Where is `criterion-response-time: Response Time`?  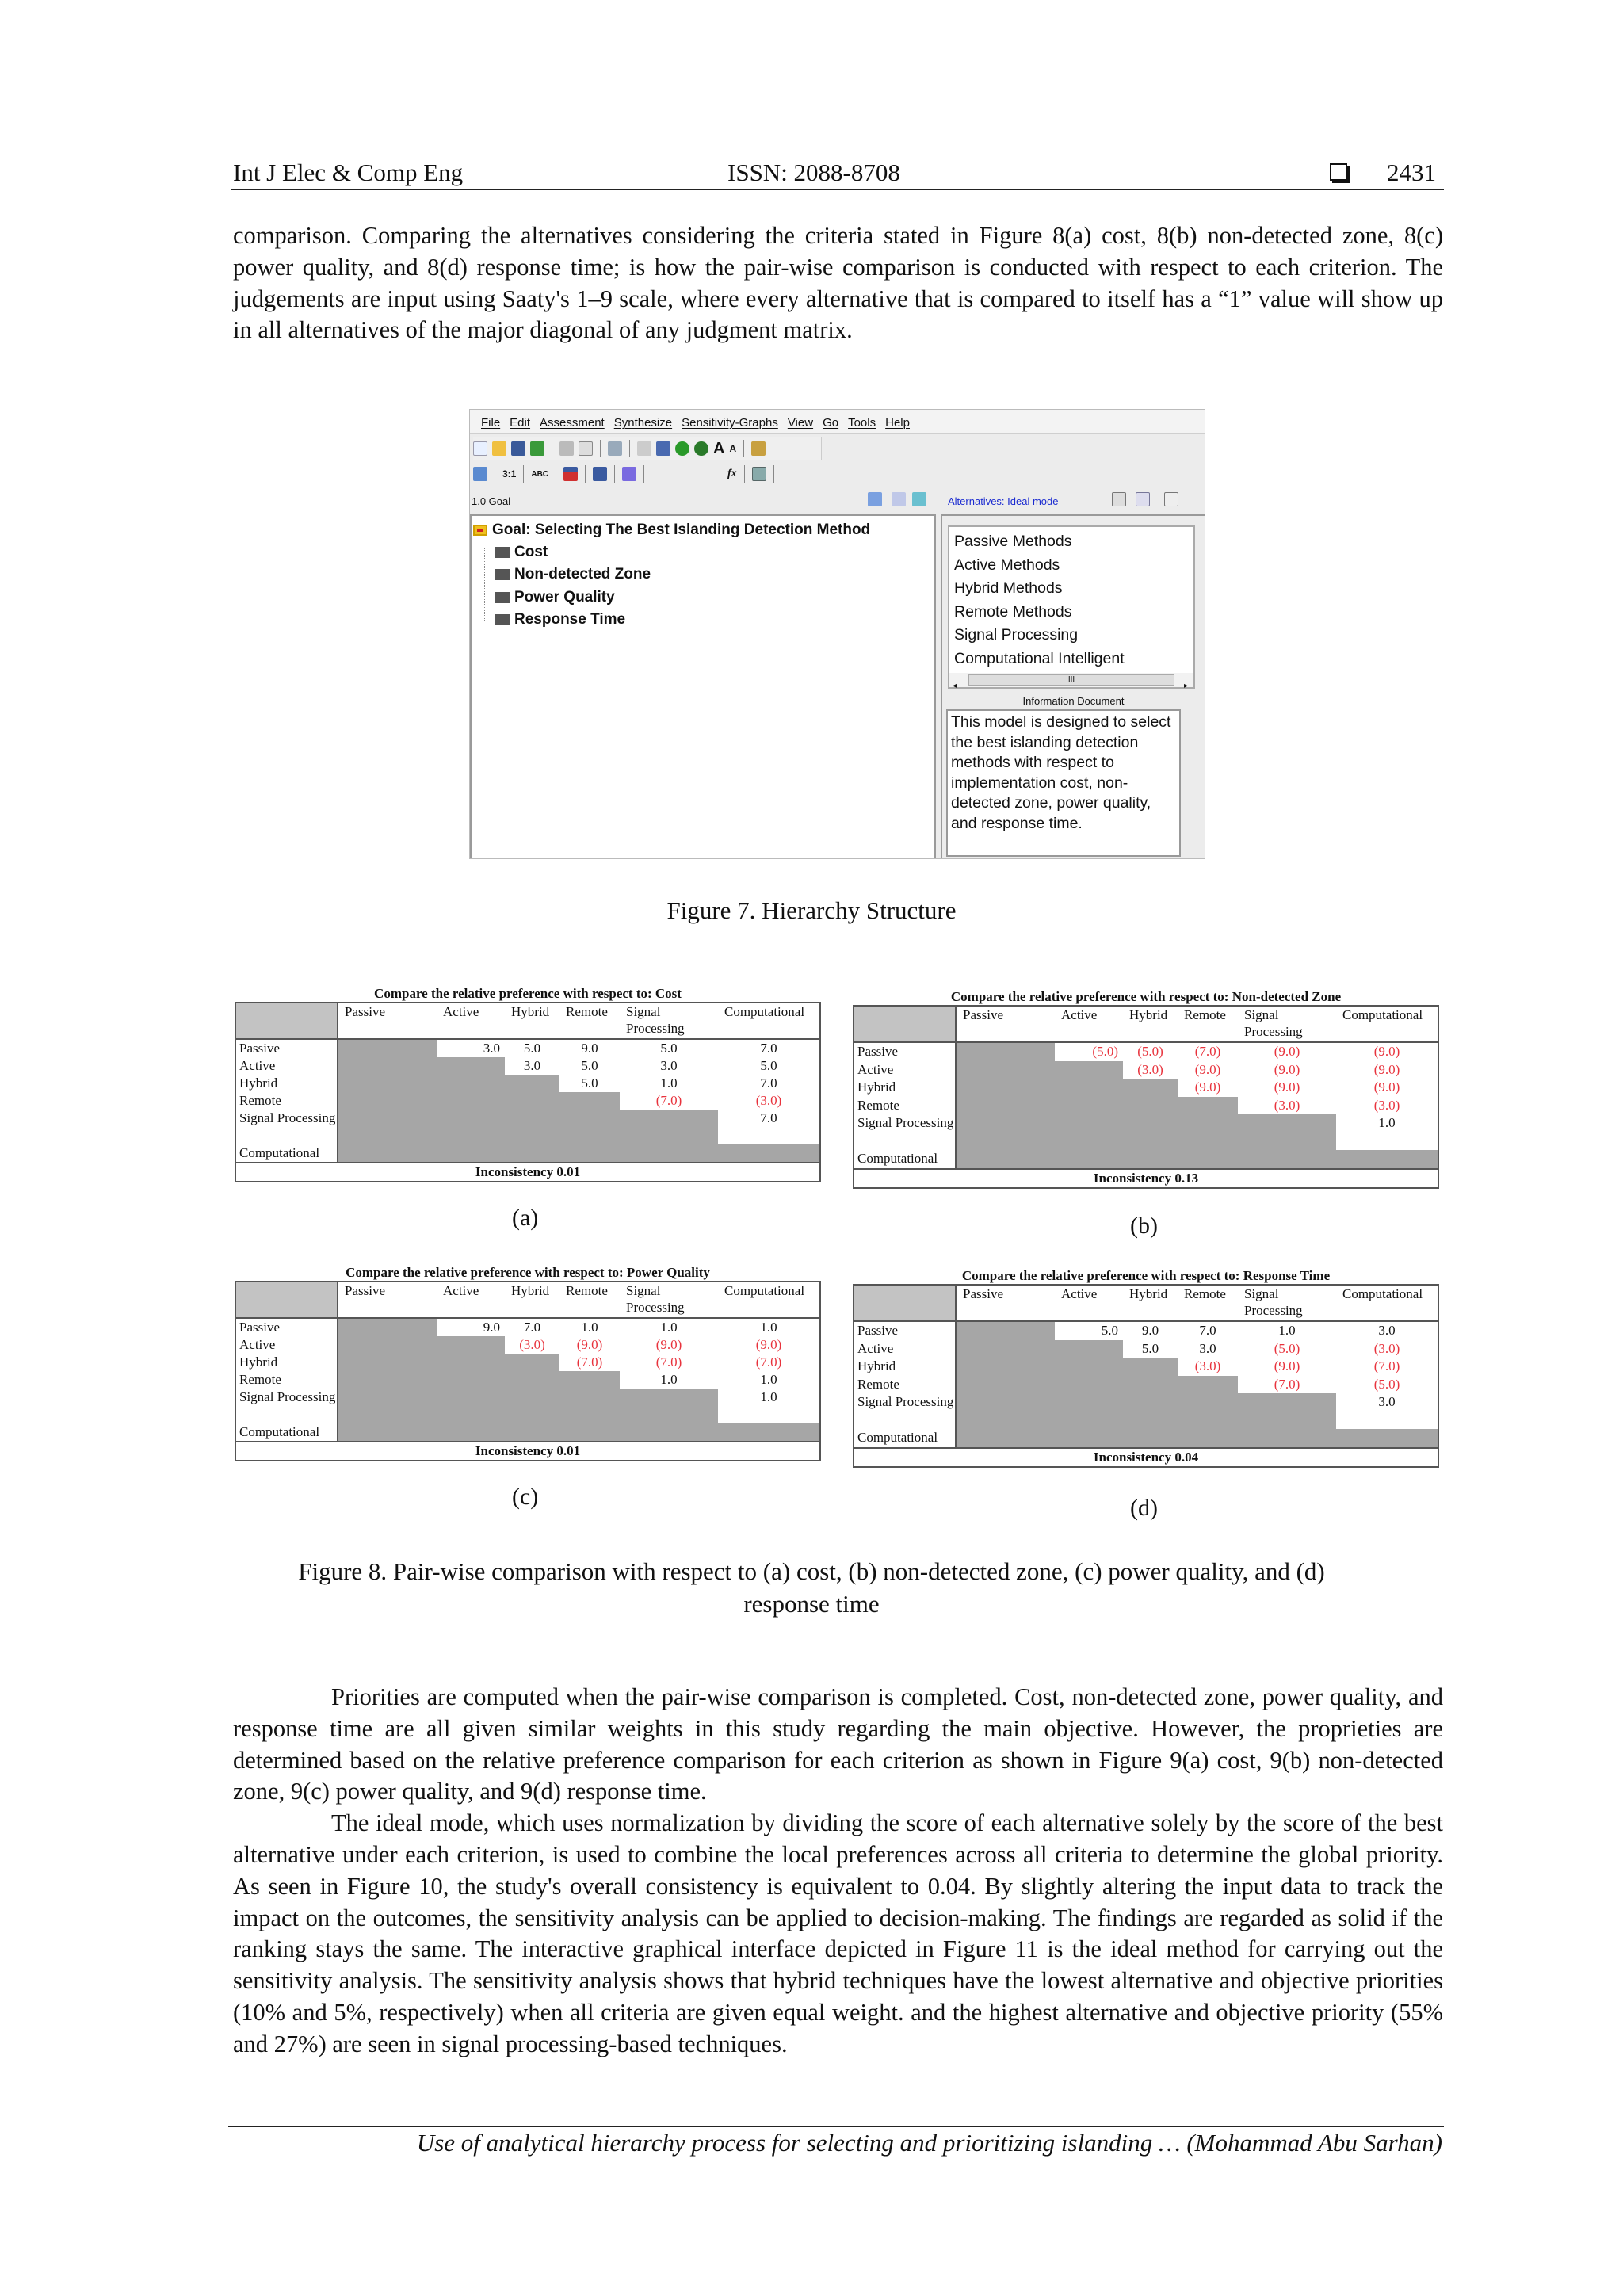 criterion-response-time: Response Time is located at coordinates (570, 619).